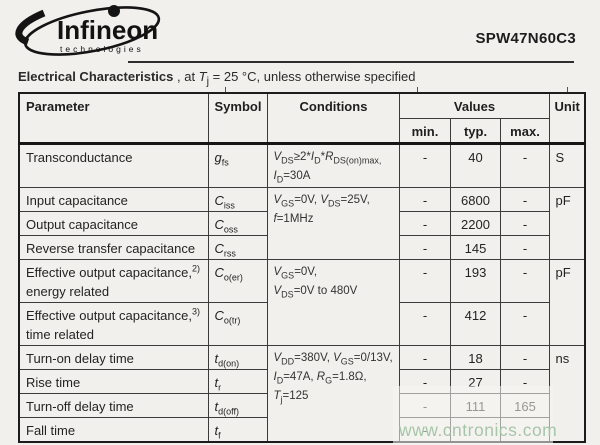 Image resolution: width=600 pixels, height=445 pixels. Describe the element at coordinates (113, 247) in the screenshot. I see `cell-parameter: Reverse transfer capacitance` at that location.